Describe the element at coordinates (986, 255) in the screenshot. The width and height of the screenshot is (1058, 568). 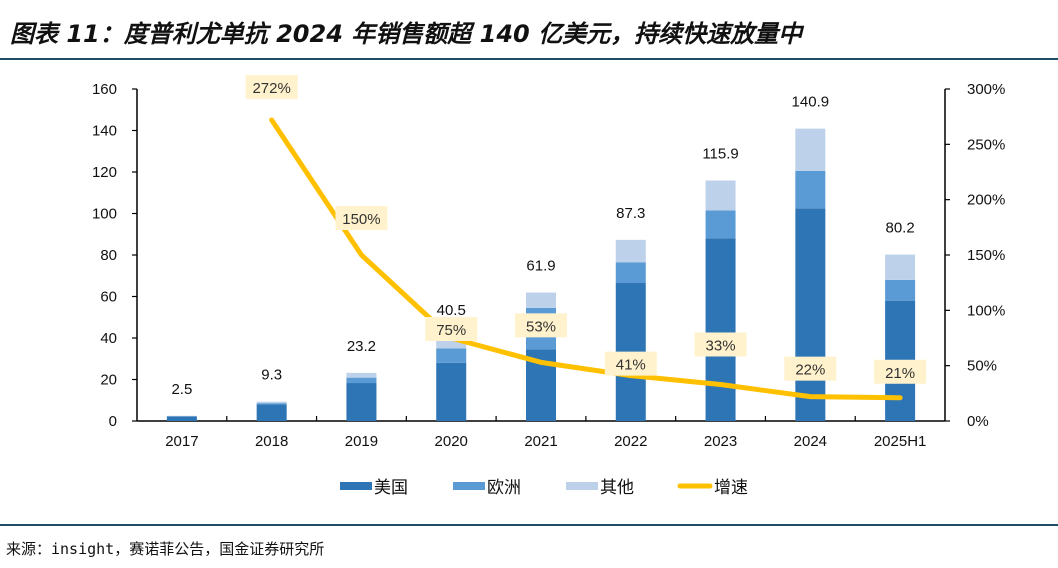
I see `right-tick-label: 150%` at that location.